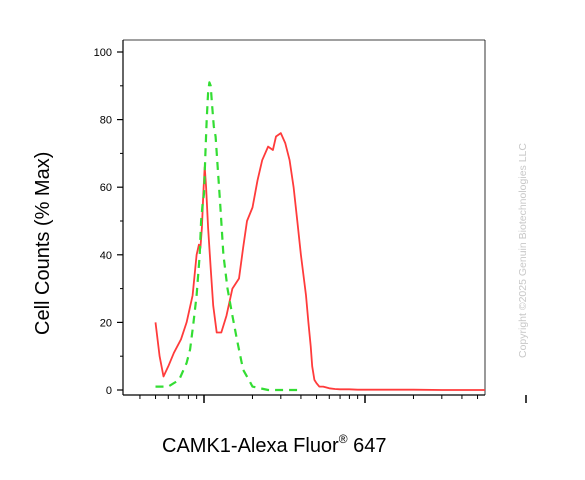 This screenshot has height=480, width=585. I want to click on y-tick-label: 0, so click(109, 391).